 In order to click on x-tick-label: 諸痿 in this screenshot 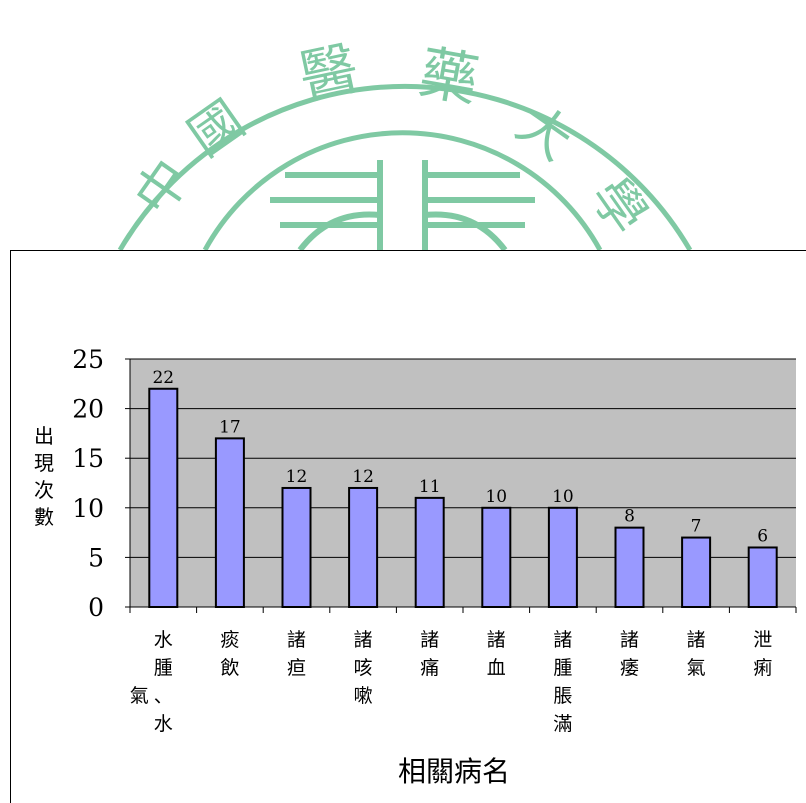, I will do `click(629, 654)`.